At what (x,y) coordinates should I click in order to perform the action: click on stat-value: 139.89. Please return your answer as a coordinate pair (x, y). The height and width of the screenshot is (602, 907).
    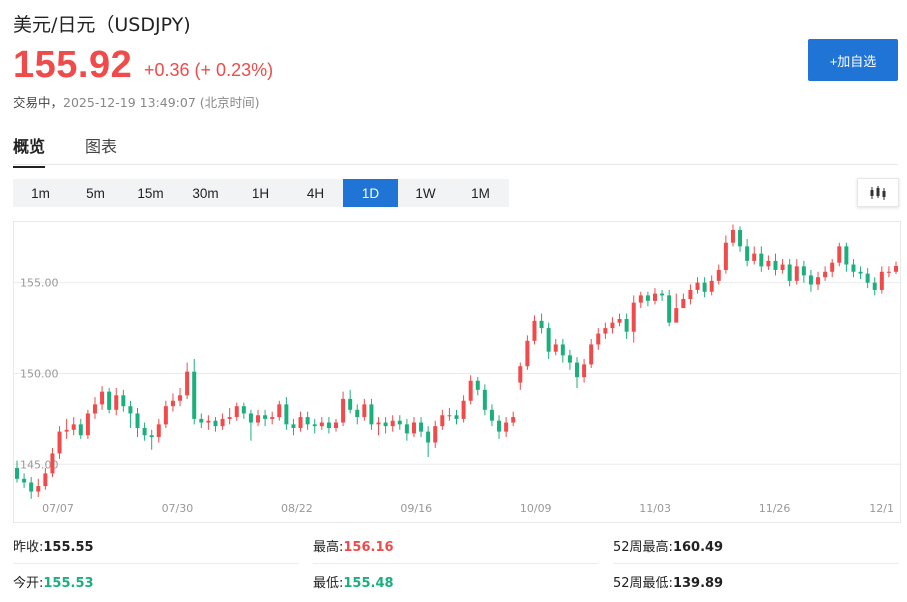
    Looking at the image, I should click on (698, 583).